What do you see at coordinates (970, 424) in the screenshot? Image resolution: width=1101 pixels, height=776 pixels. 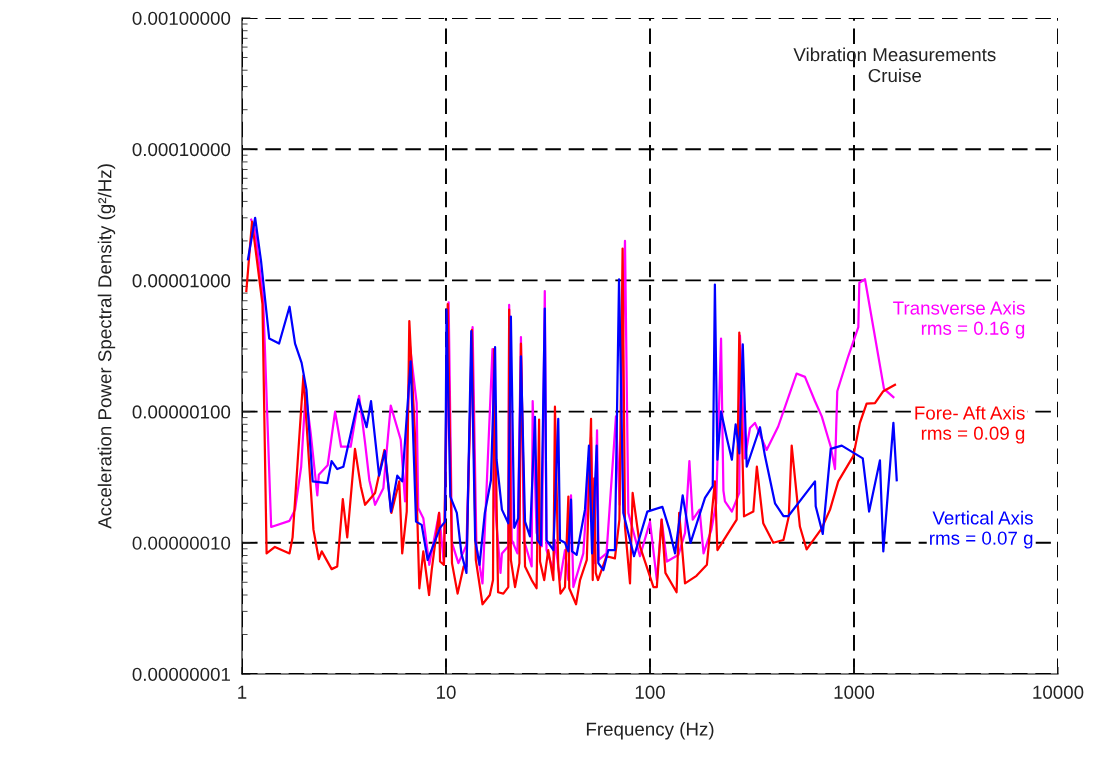 I see `series-label: Fore- Aft Axis rms = 0.09 g` at bounding box center [970, 424].